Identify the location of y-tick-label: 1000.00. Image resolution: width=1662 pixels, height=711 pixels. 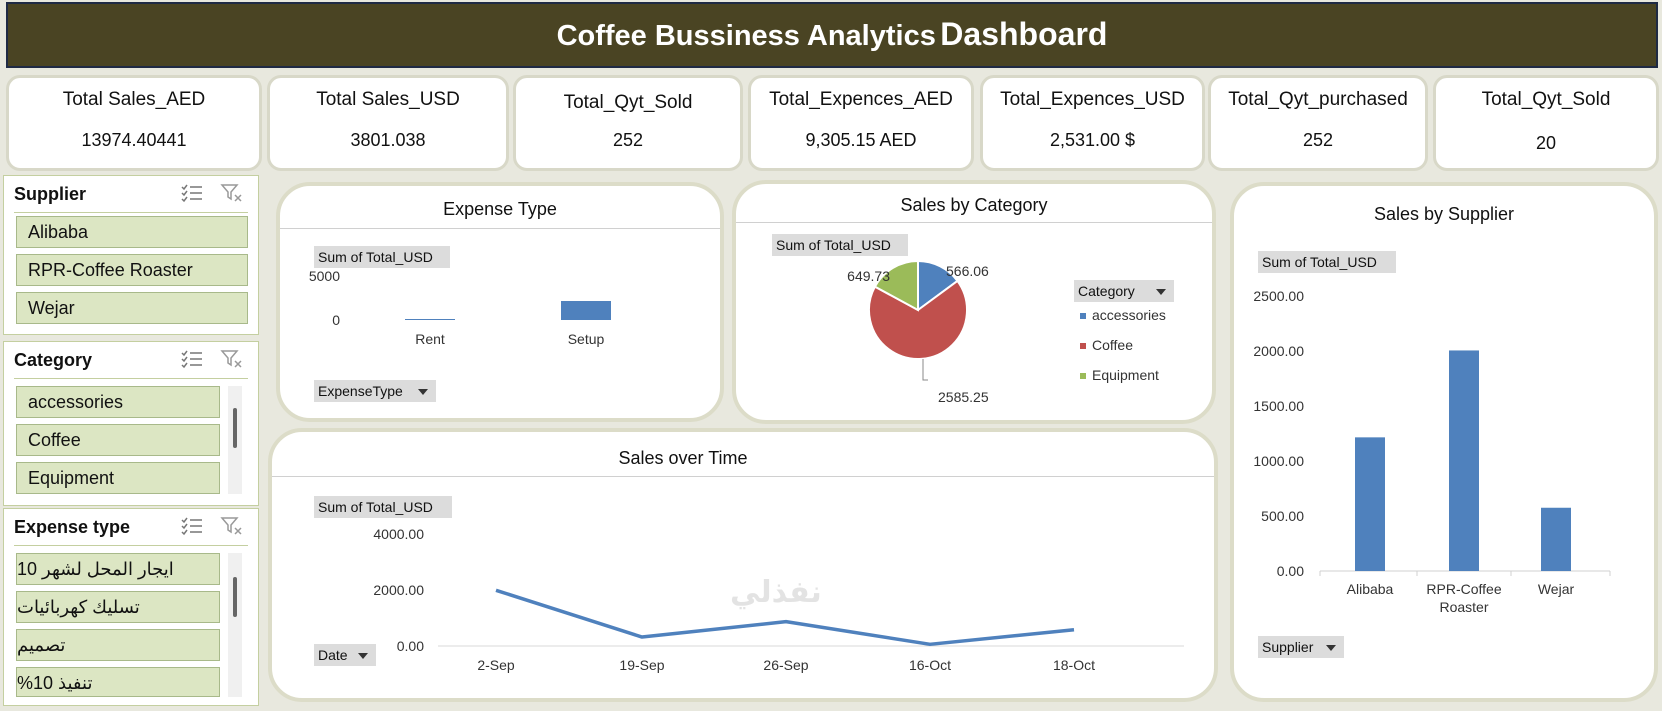
(1278, 461).